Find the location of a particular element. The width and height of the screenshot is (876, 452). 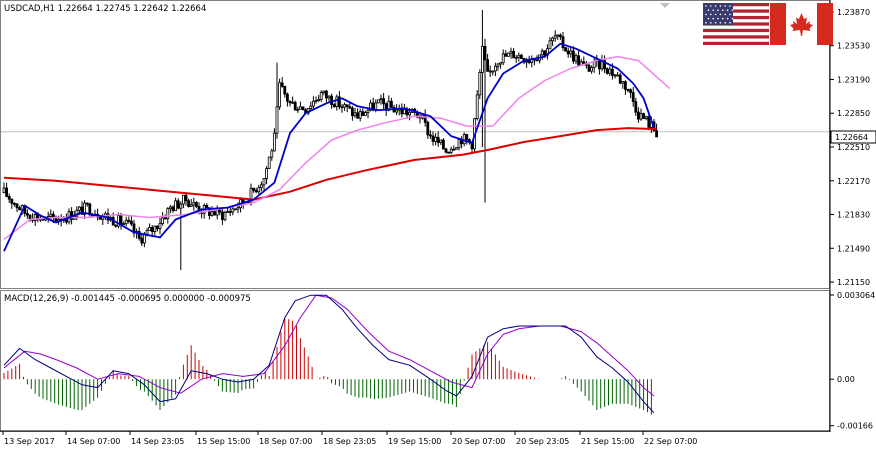

price-tick-label: 1.22850 is located at coordinates (853, 113).